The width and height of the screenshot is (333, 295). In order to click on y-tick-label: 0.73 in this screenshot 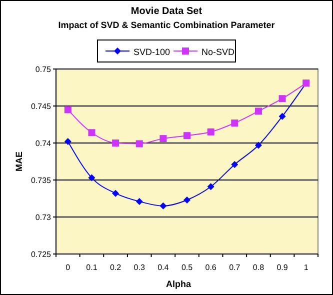, I will do `click(43, 217)`.